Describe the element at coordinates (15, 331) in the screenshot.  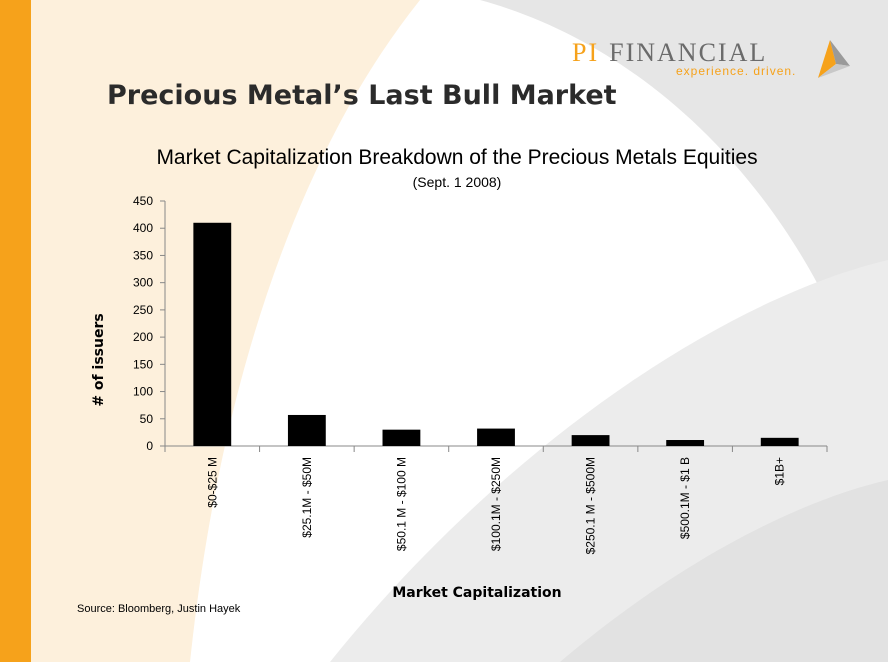
I see `orange-side-bar` at that location.